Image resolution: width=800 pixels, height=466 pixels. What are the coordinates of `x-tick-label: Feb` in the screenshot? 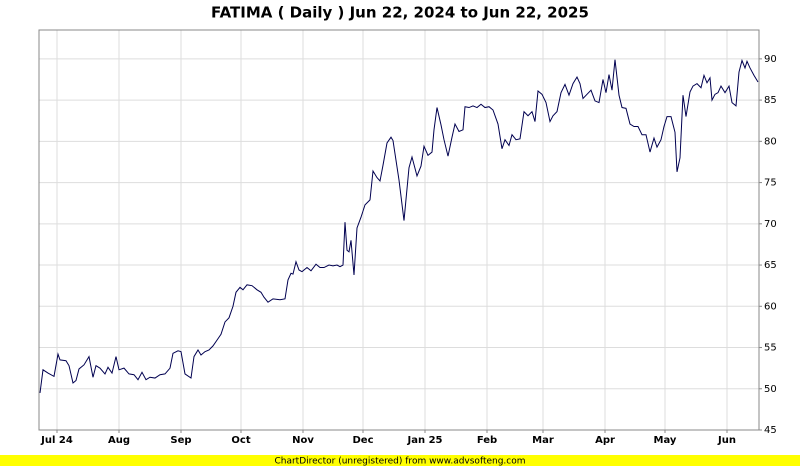 It's located at (487, 440).